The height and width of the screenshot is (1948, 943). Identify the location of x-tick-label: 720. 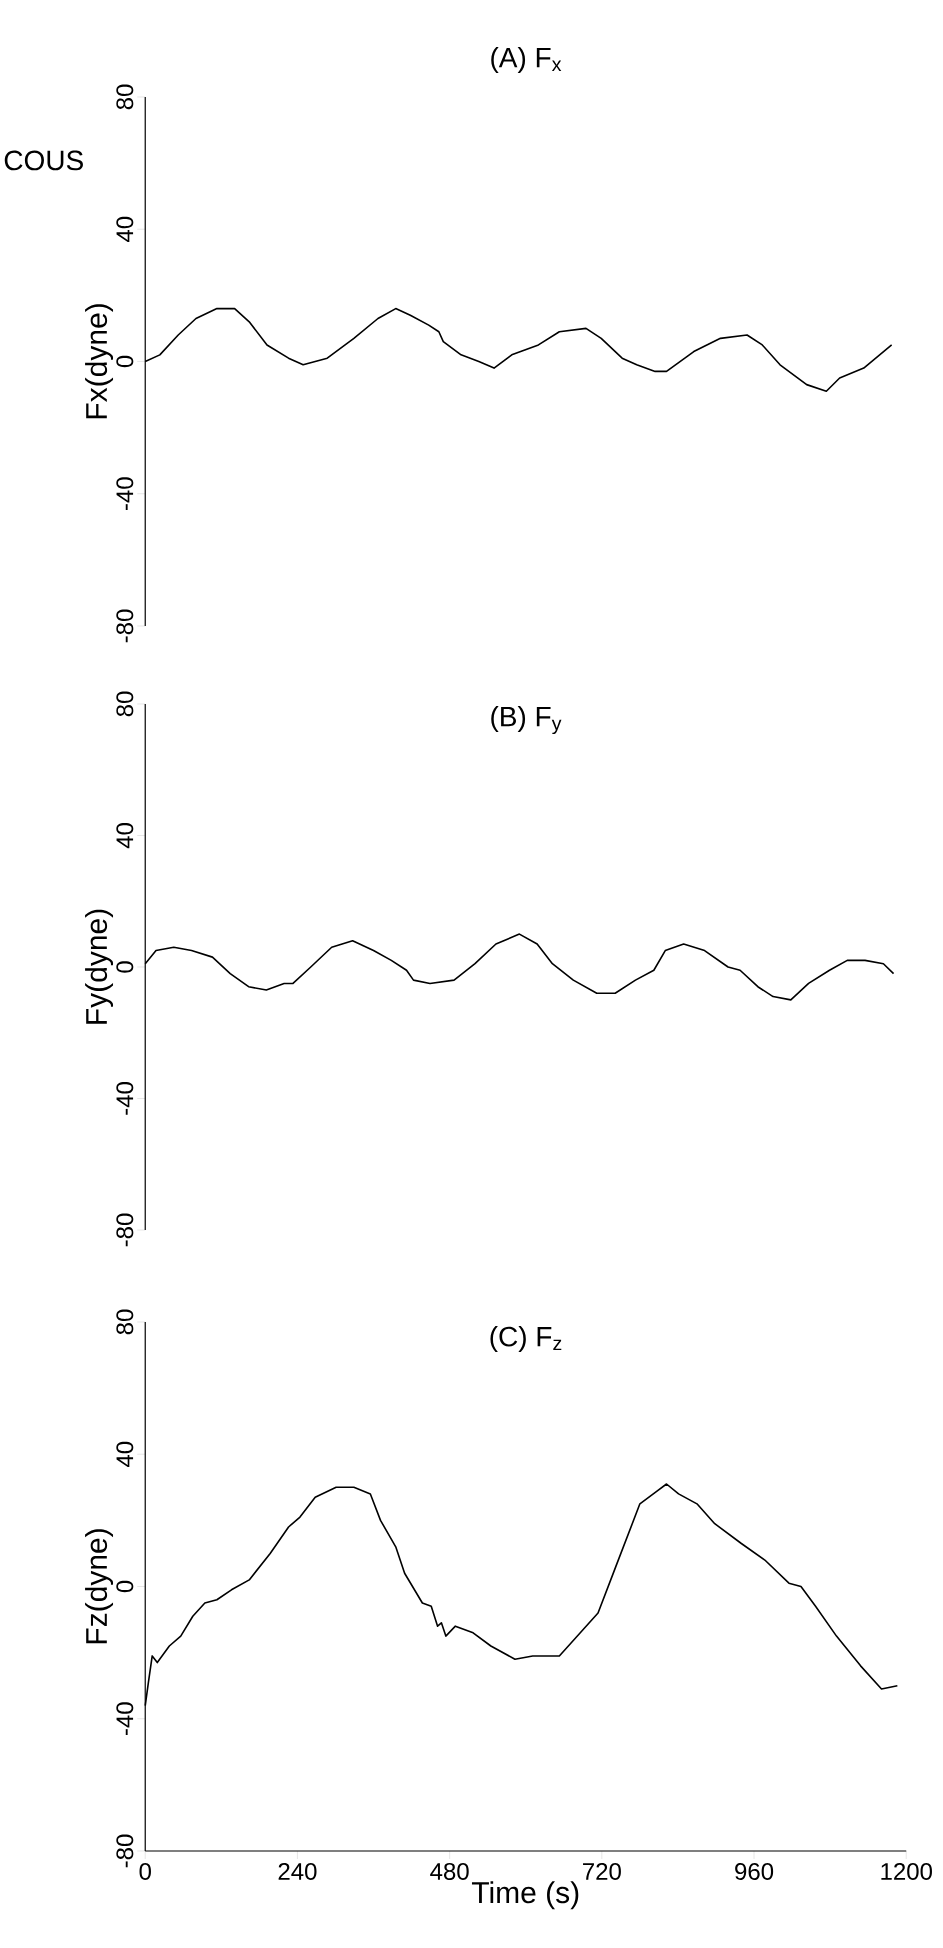
(601, 1871).